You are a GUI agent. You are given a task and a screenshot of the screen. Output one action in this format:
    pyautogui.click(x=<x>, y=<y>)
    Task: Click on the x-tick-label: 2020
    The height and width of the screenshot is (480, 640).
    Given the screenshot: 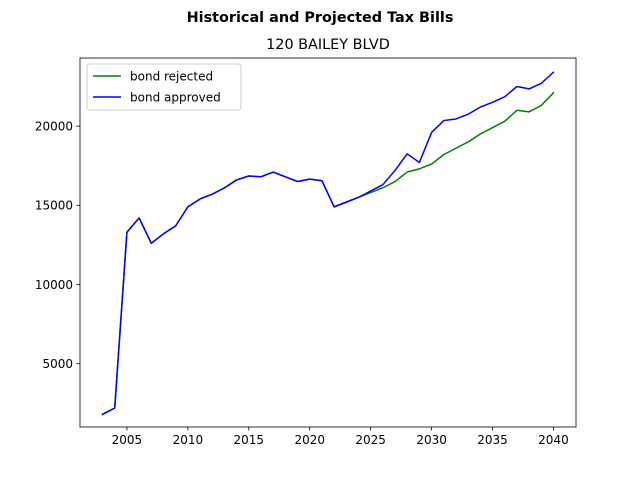 What is the action you would take?
    pyautogui.click(x=309, y=440)
    